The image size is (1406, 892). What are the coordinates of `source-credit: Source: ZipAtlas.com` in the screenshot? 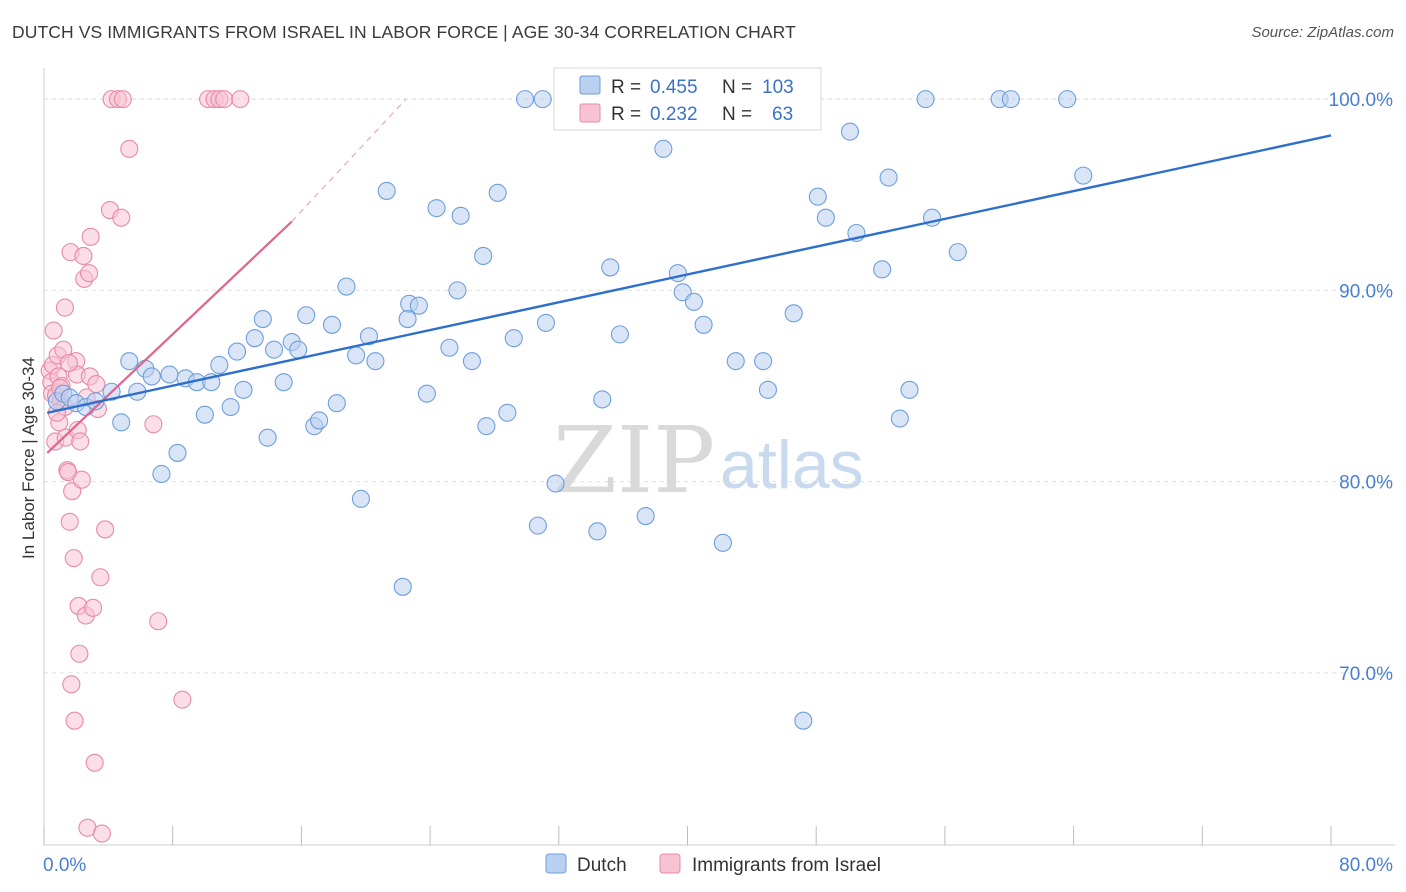 It's located at (1322, 32).